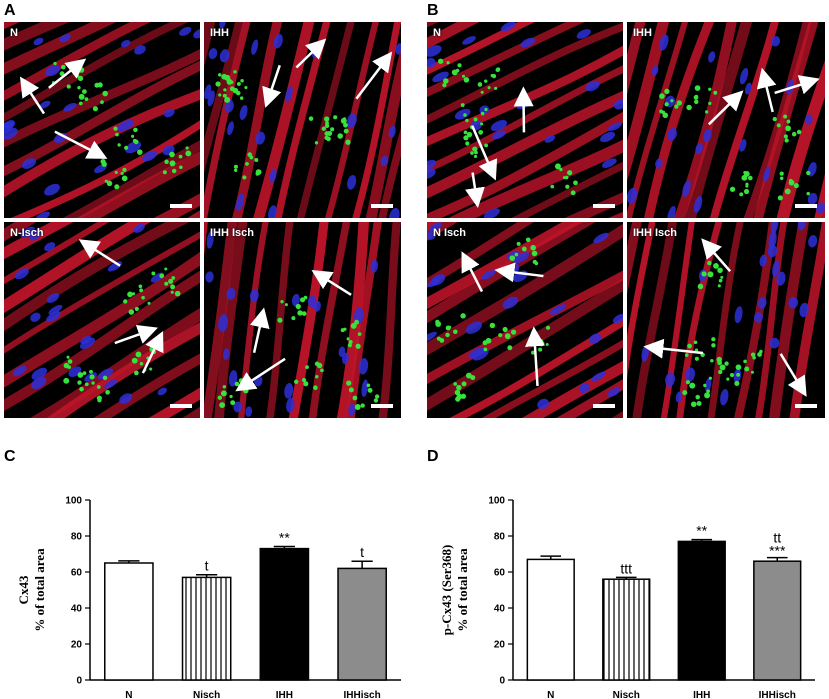 The height and width of the screenshot is (699, 829). I want to click on y-tick-label: 60, so click(500, 573).